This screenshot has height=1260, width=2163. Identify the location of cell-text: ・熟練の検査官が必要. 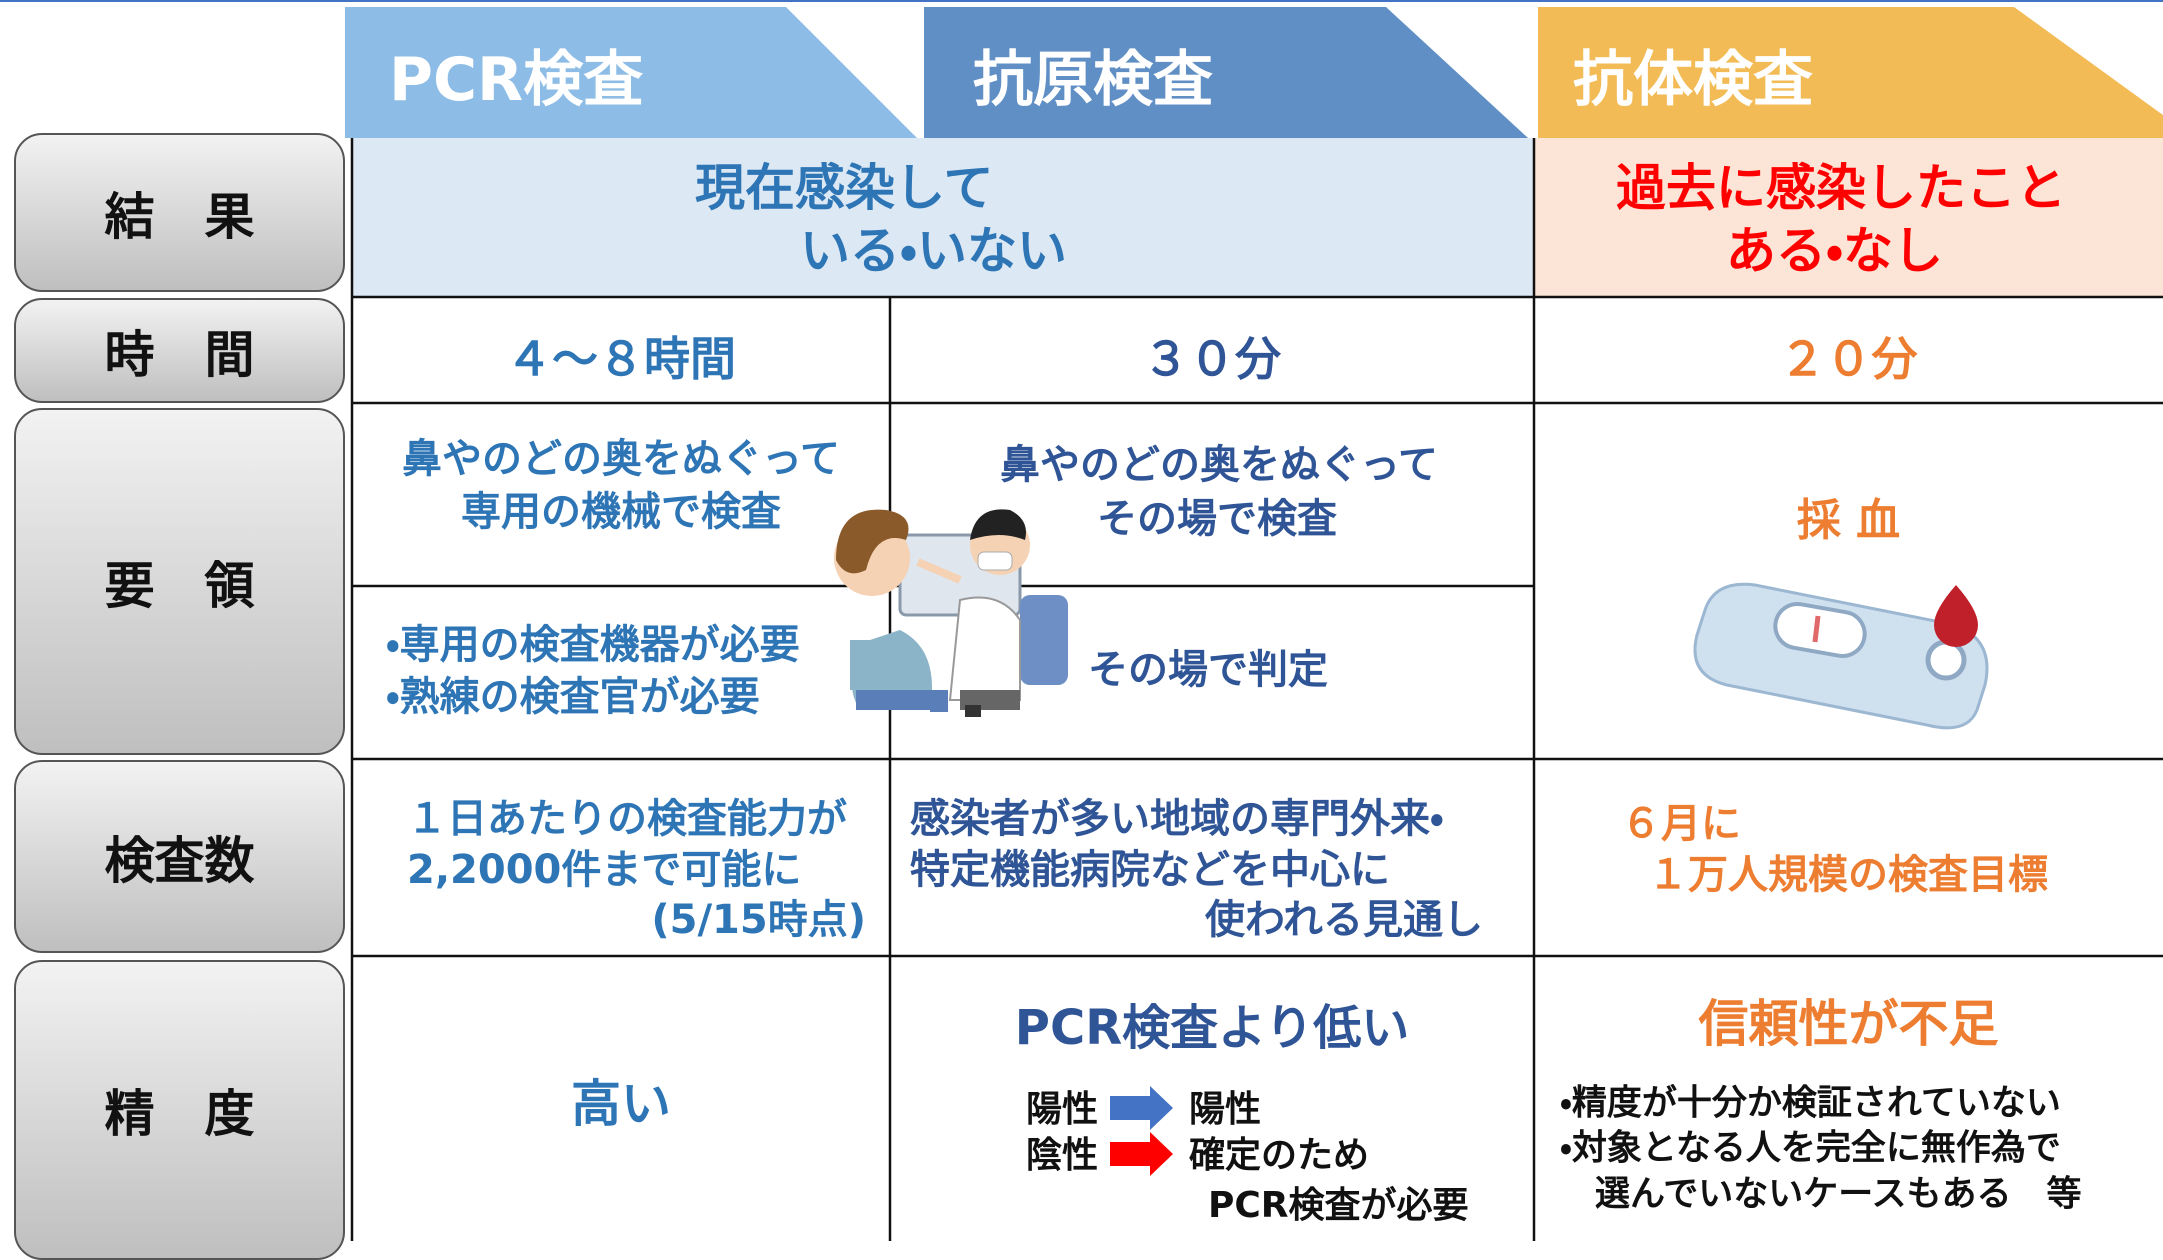
(573, 697).